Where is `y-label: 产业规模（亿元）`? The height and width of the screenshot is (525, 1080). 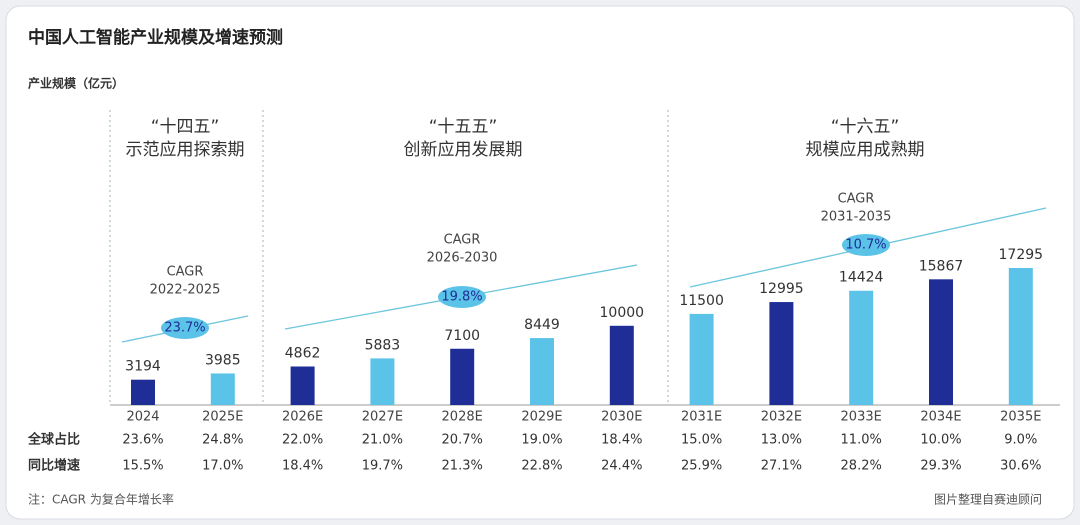
y-label: 产业规模（亿元） is located at coordinates (76, 83).